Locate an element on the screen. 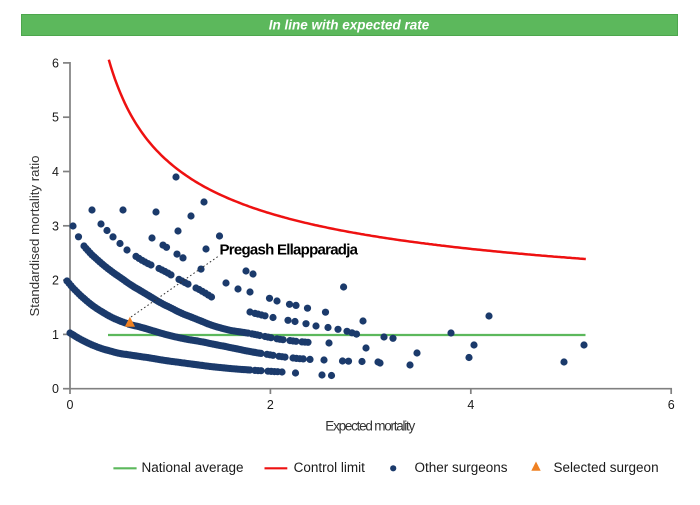 The image size is (700, 505). svg-text: Standardised mortality ratio is located at coordinates (34, 236).